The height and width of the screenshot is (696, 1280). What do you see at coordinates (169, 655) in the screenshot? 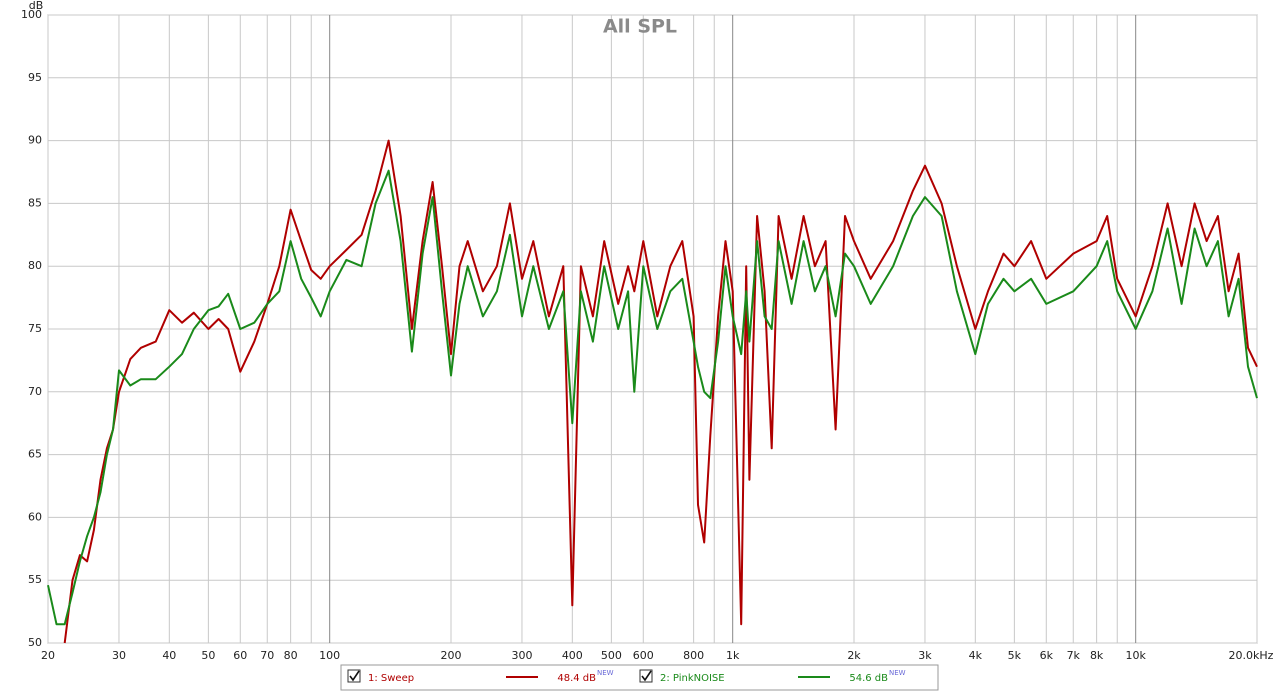
I see `x-tick-label: 40` at bounding box center [169, 655].